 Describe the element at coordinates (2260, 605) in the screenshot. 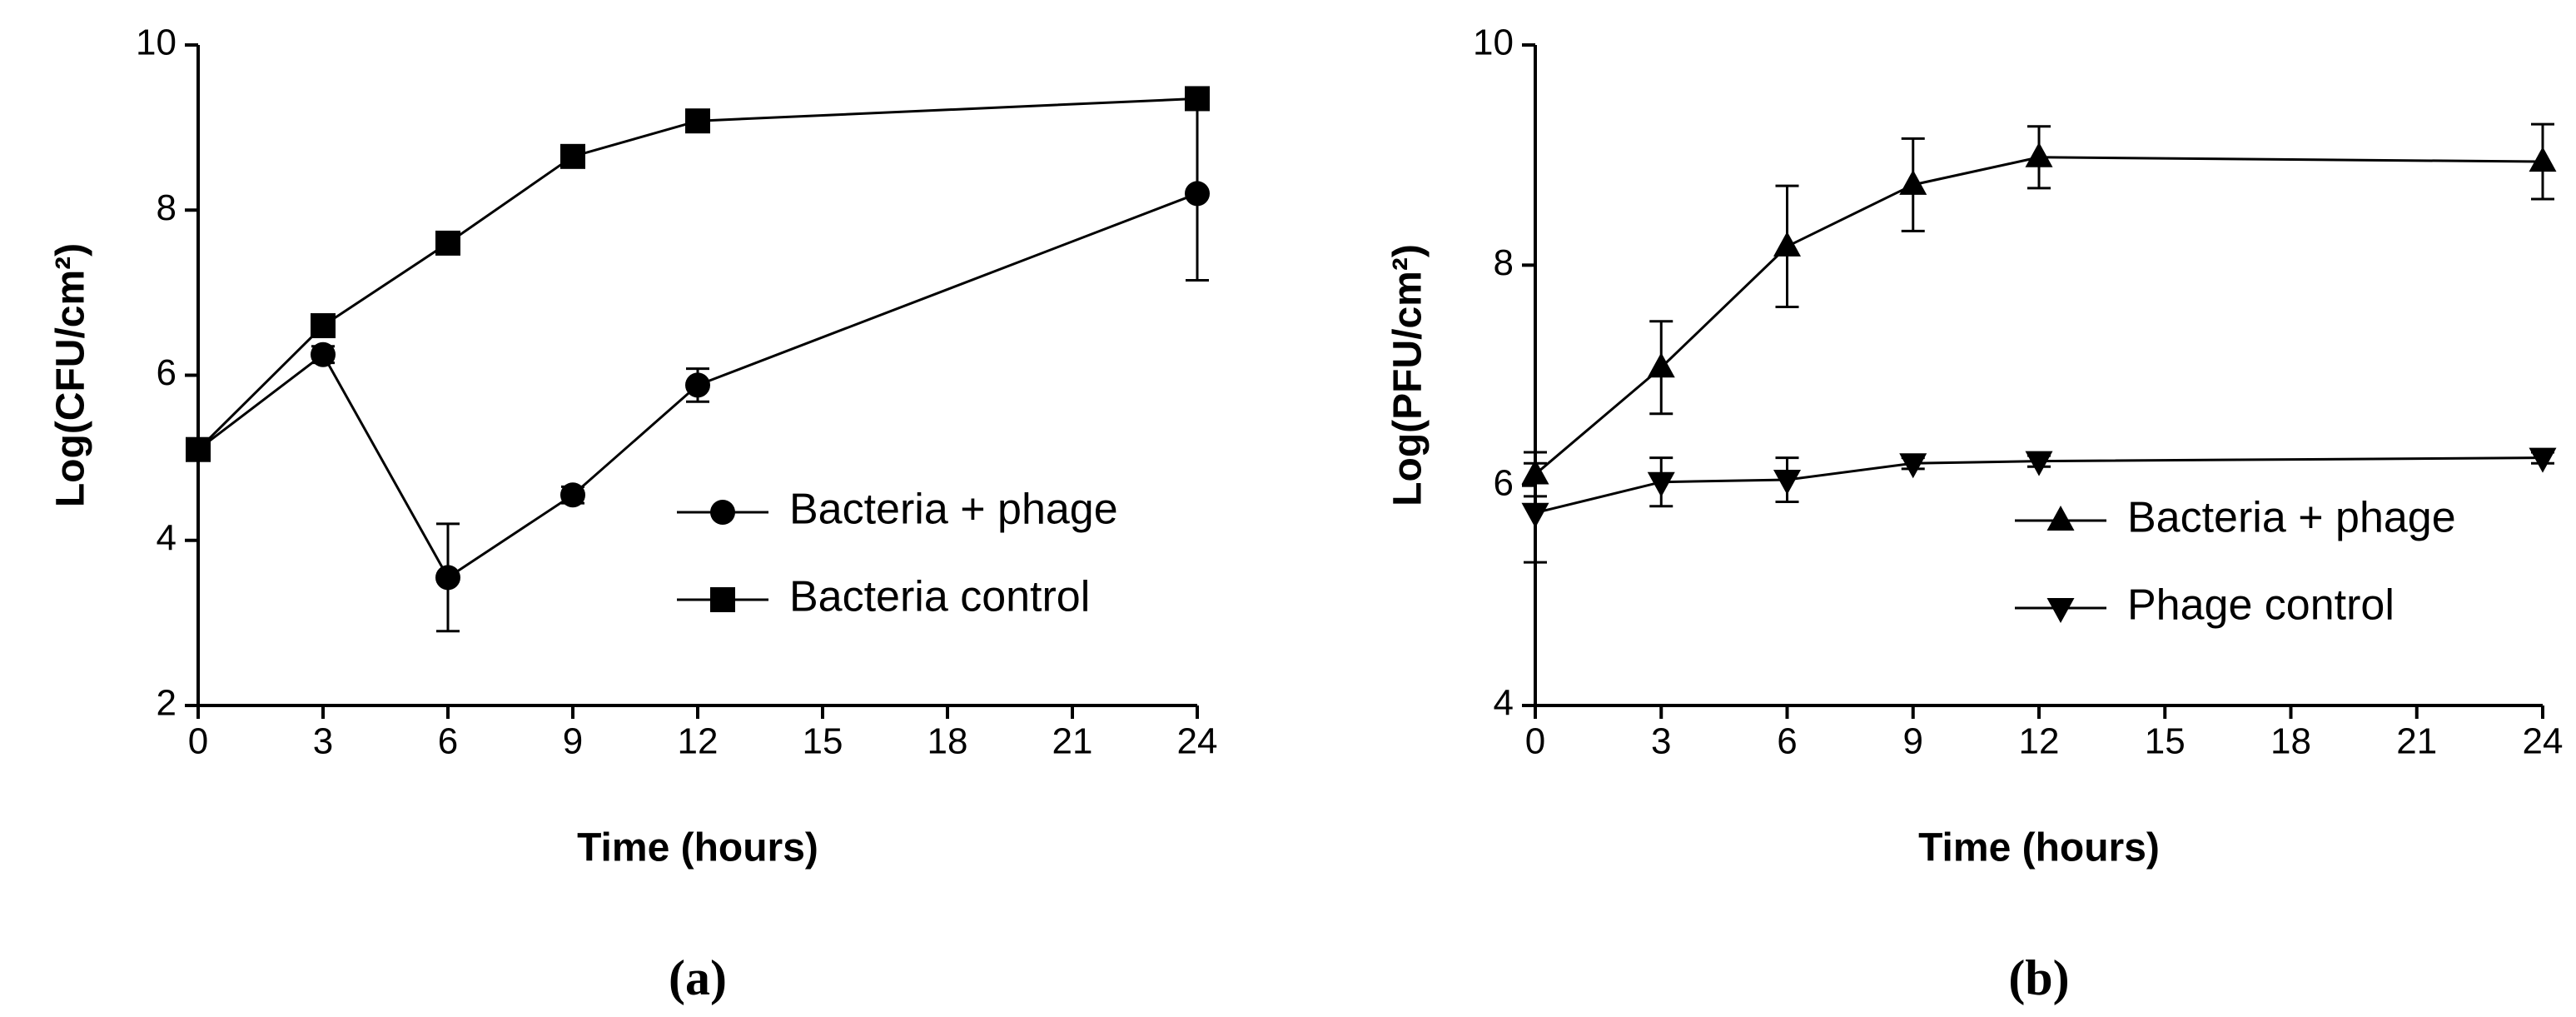

I see `legend-label: Phage control` at that location.